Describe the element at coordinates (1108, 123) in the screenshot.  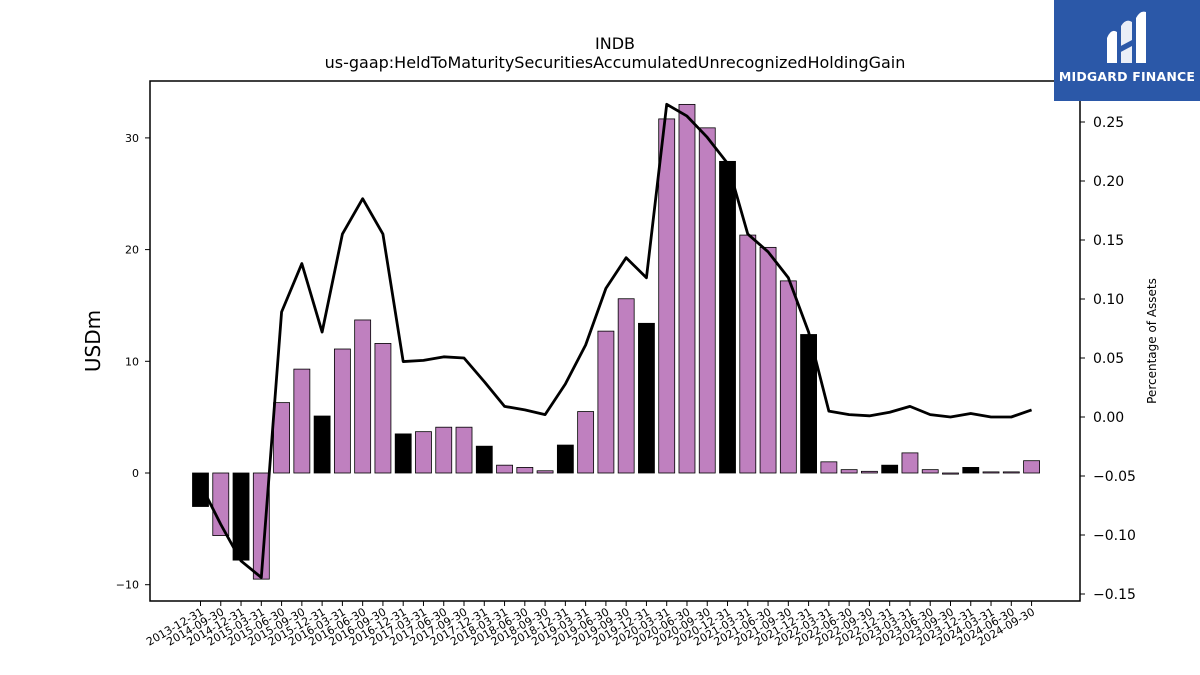
I see `y2-tick-label: 0.25` at that location.